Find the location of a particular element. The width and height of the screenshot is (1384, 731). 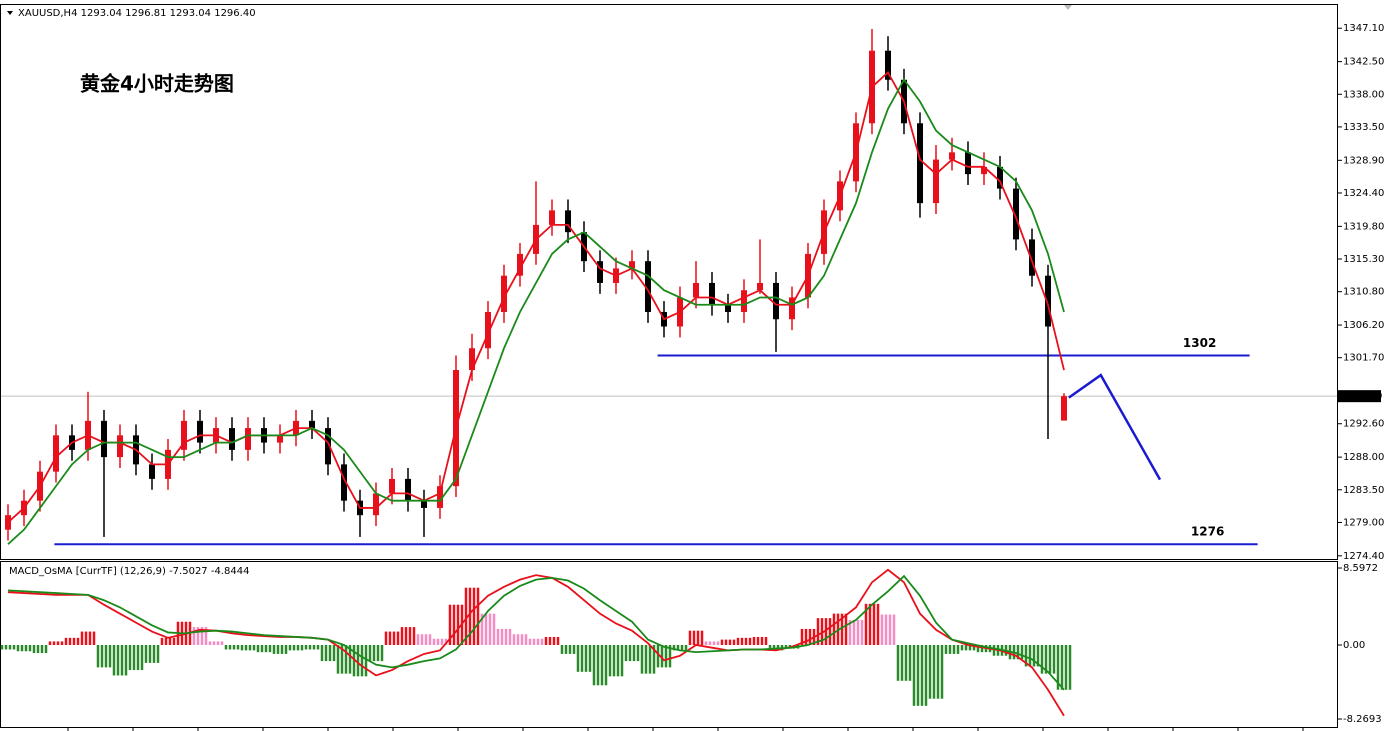

y-tick-label: 1283.50 is located at coordinates (1363, 490).